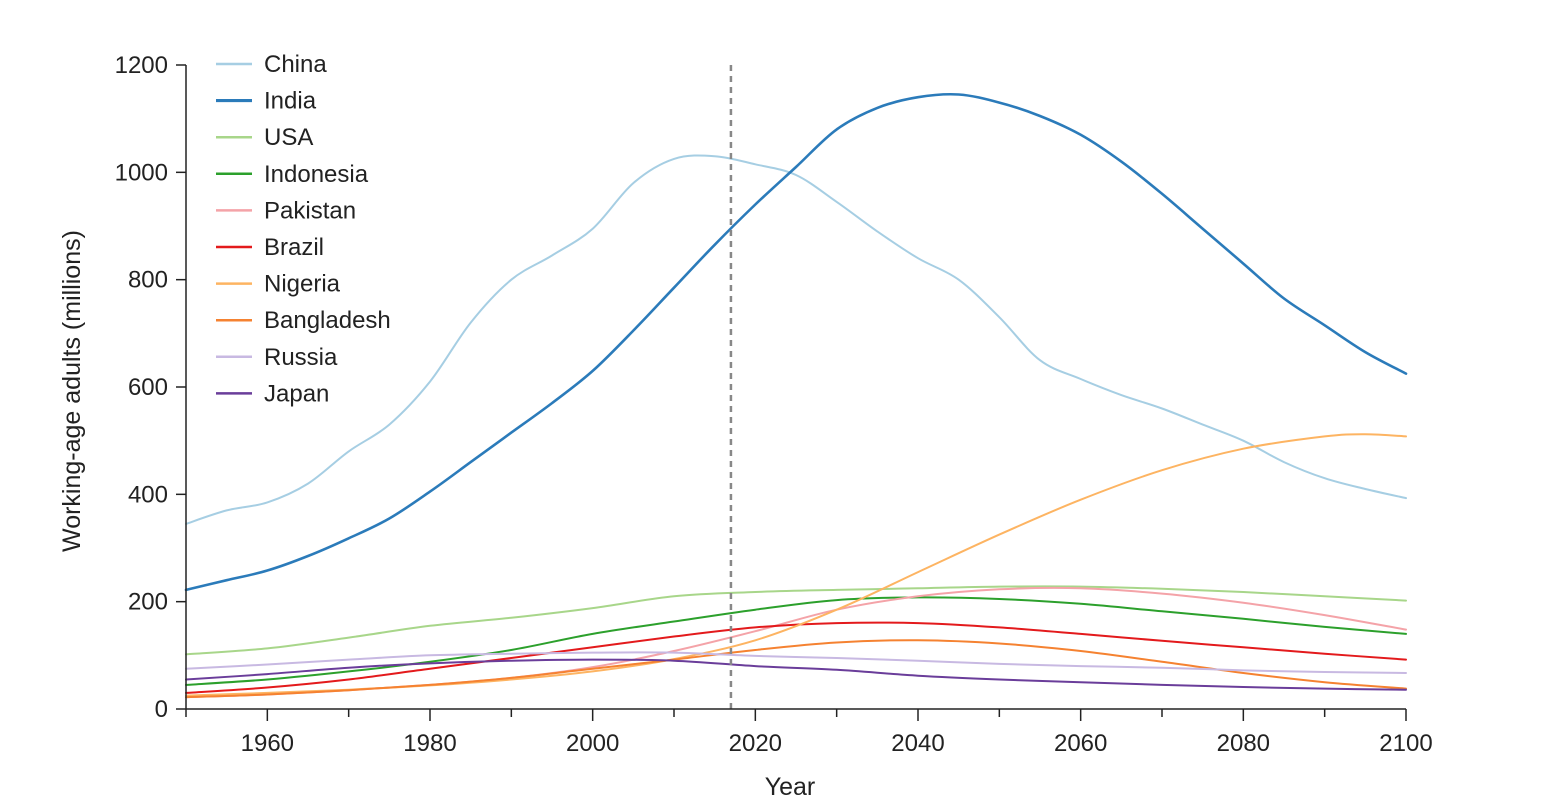  What do you see at coordinates (290, 101) in the screenshot?
I see `legend-label-india: India` at bounding box center [290, 101].